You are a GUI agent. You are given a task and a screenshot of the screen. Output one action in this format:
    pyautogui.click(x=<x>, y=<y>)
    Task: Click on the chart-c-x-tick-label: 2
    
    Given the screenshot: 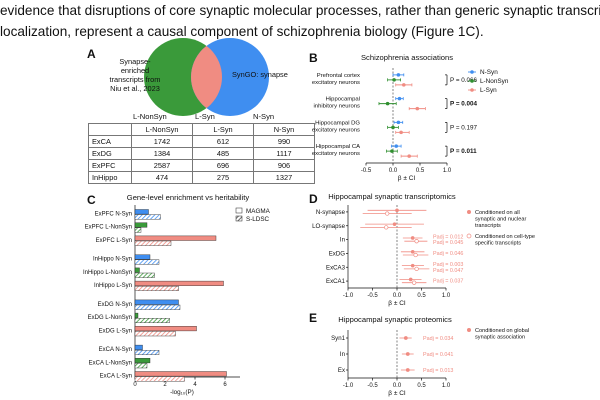 What is the action you would take?
    pyautogui.click(x=165, y=385)
    